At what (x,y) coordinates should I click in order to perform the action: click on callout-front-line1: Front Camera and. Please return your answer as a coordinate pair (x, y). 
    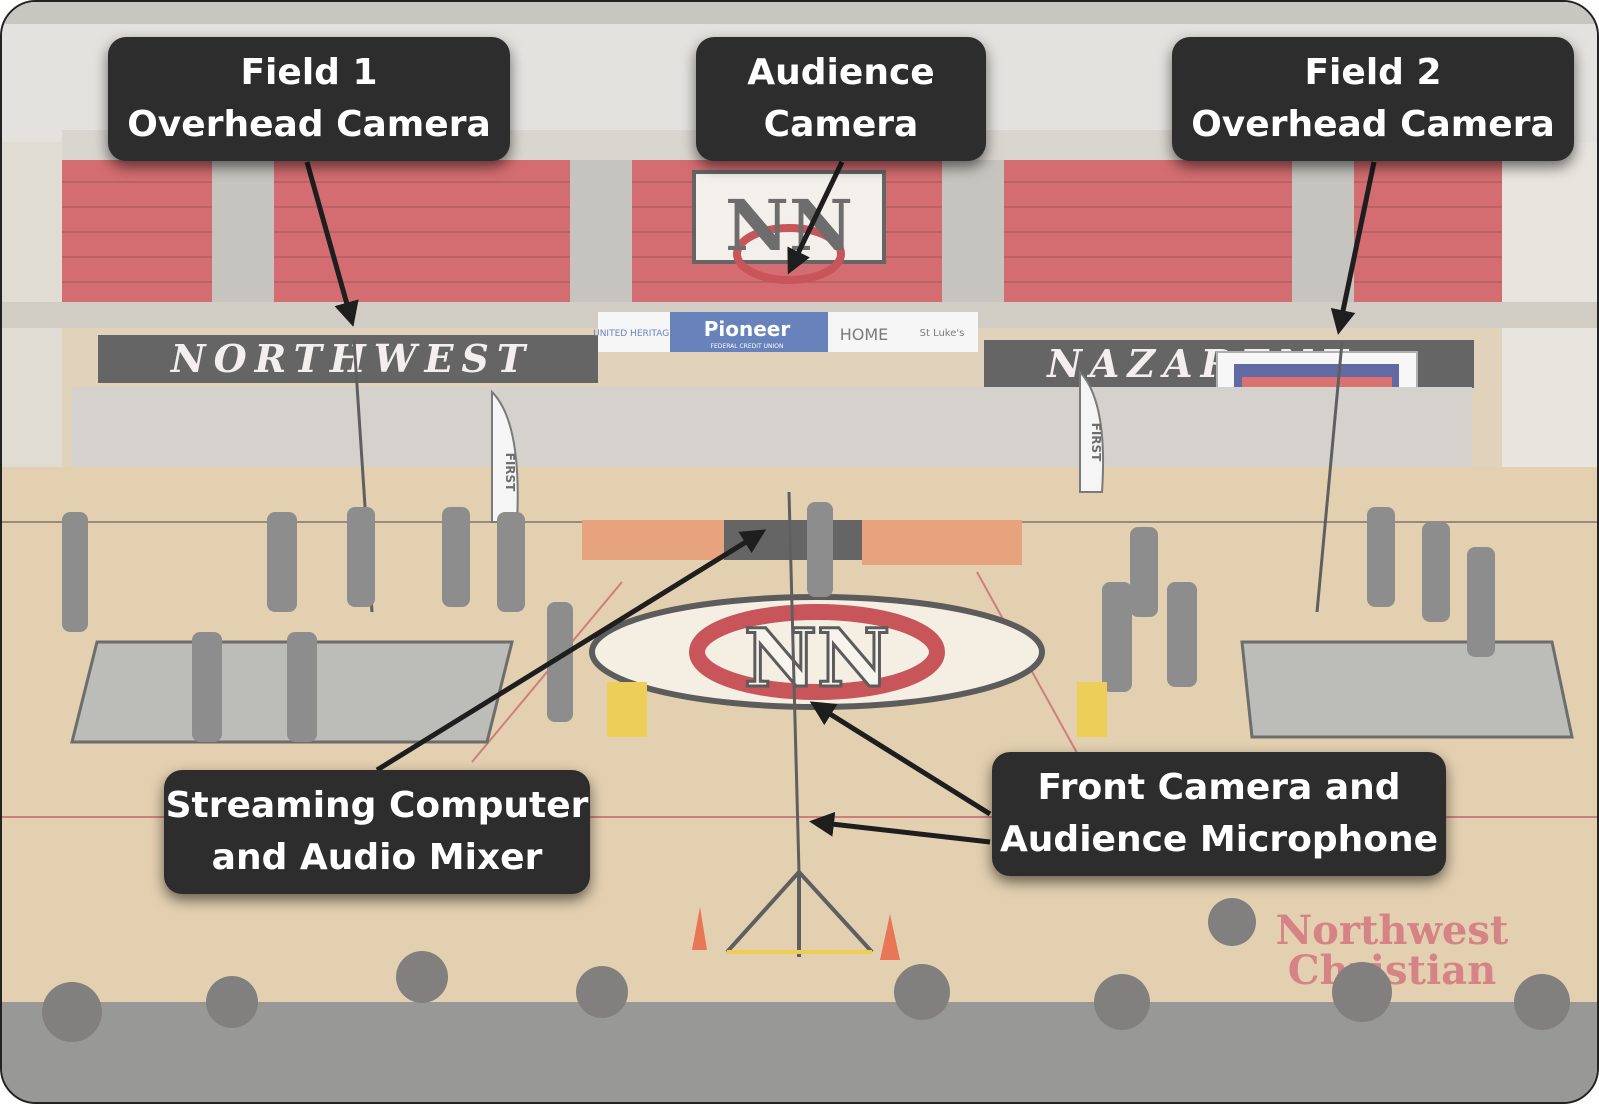
    Looking at the image, I should click on (1219, 787).